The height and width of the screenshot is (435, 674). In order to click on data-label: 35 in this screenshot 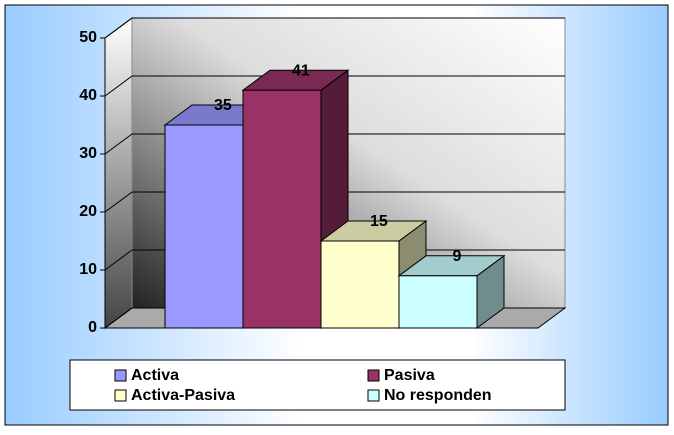, I will do `click(223, 105)`.